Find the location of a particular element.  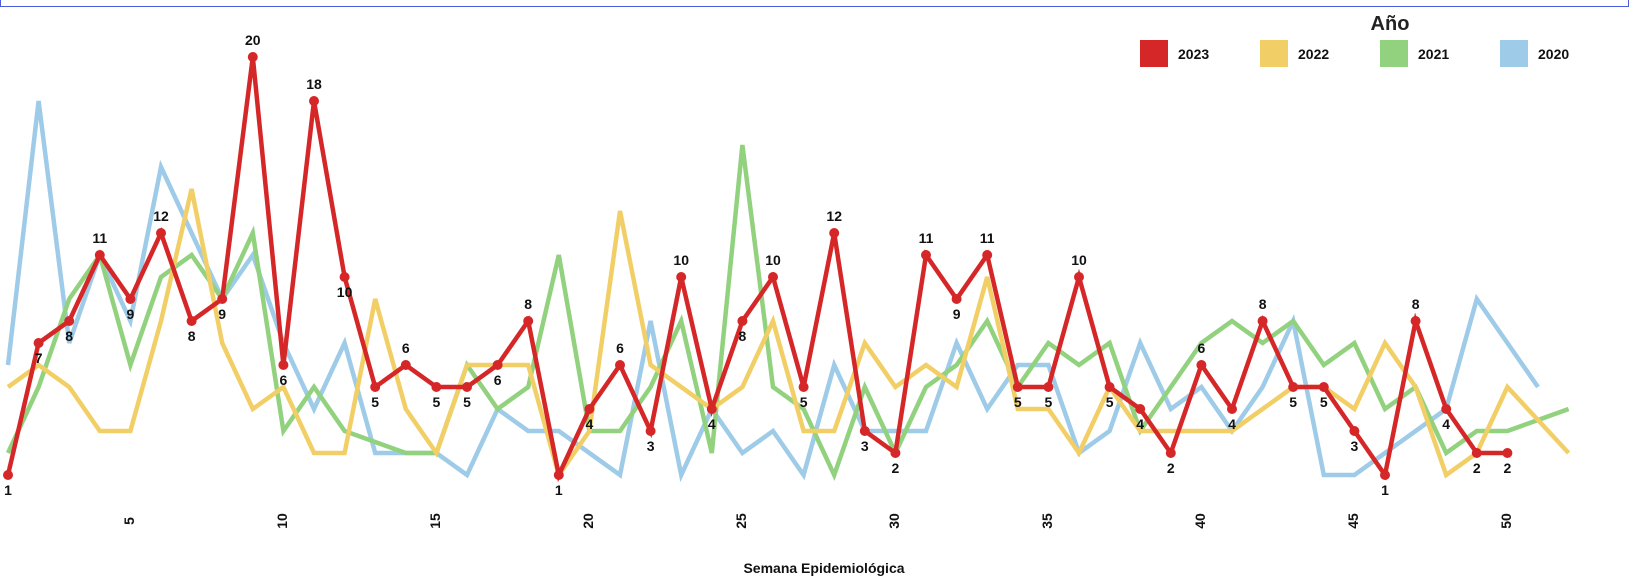

data-label-week-25: 8 is located at coordinates (743, 336).